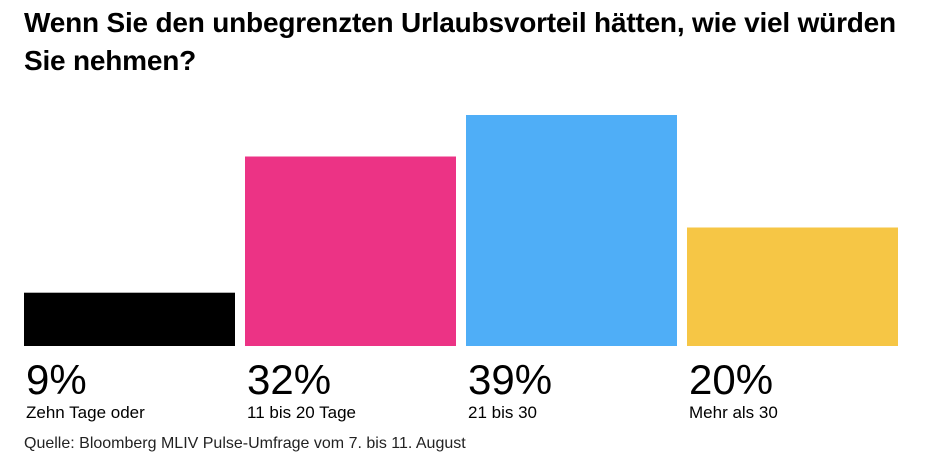 The height and width of the screenshot is (474, 930). Describe the element at coordinates (510, 379) in the screenshot. I see `value-label-3: 39%` at that location.